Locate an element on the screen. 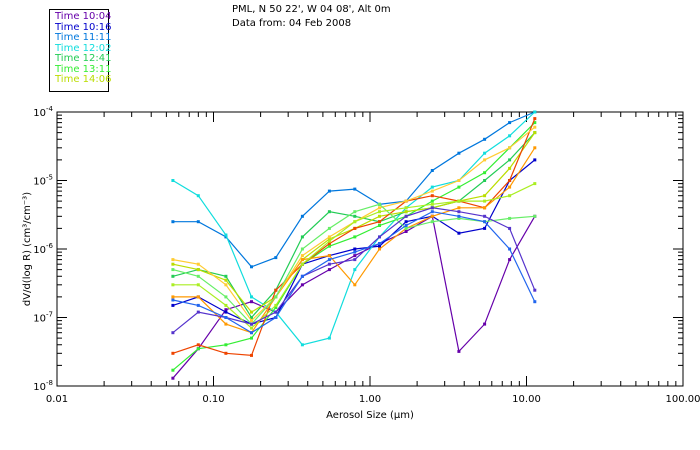  x-tick-label: 0.10 is located at coordinates (213, 399).